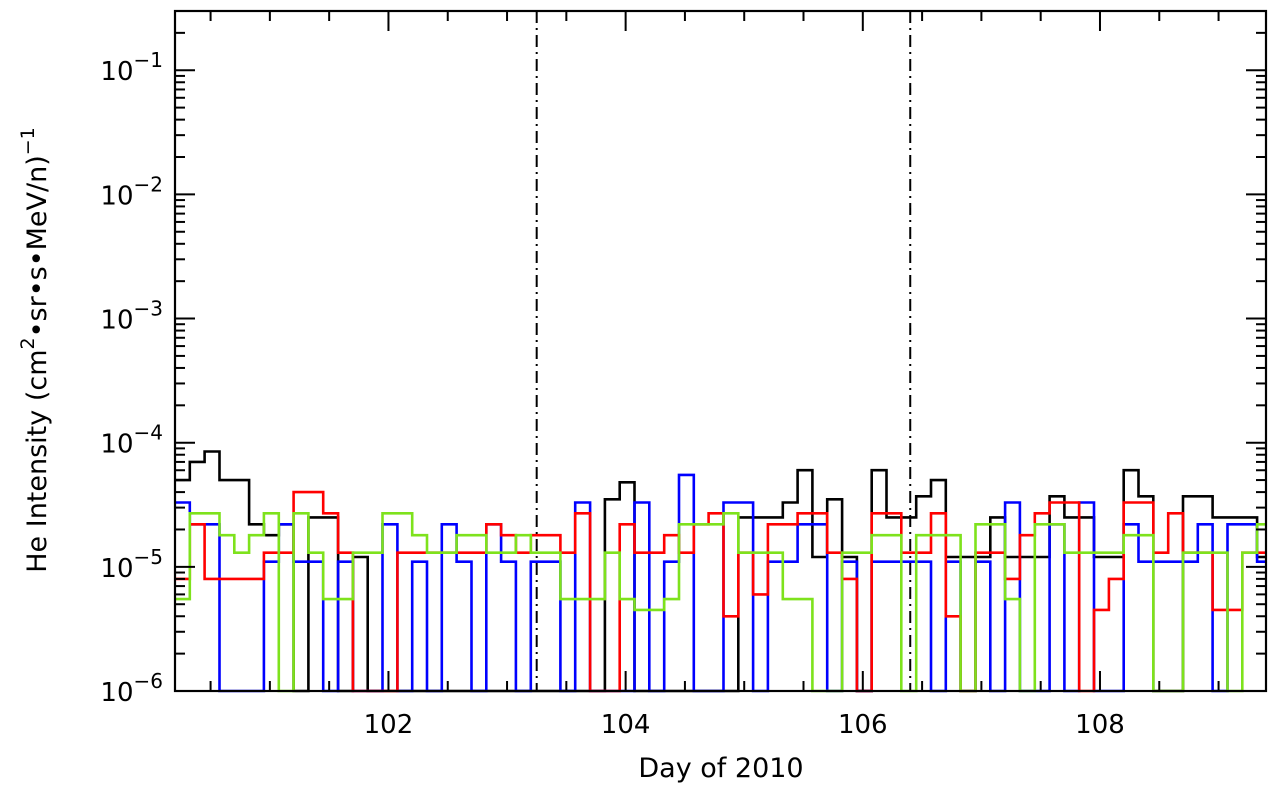 The height and width of the screenshot is (786, 1273). I want to click on y-tick-label: 10⁻⁴, so click(131, 440).